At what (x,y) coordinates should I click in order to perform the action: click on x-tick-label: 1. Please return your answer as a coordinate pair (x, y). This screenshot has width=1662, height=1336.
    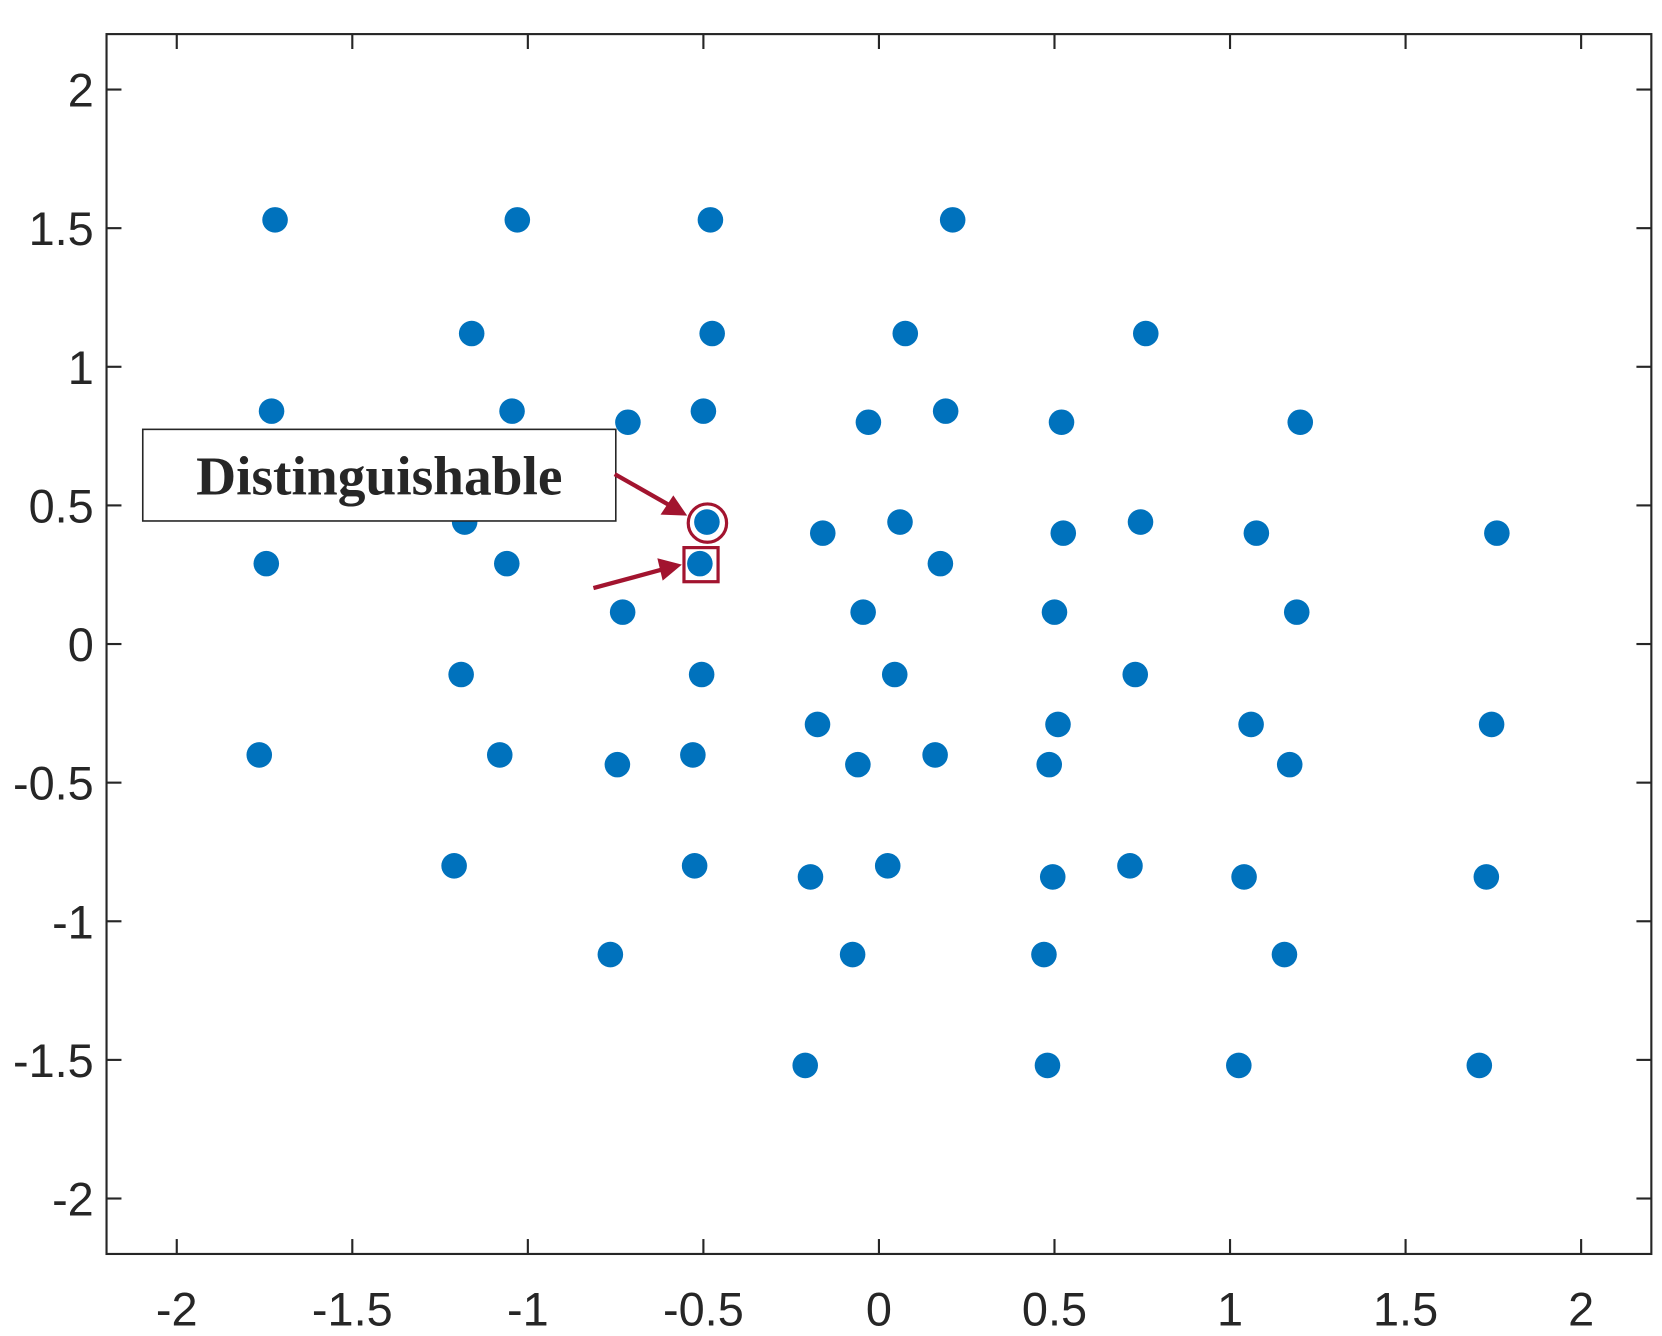
    Looking at the image, I should click on (1230, 1309).